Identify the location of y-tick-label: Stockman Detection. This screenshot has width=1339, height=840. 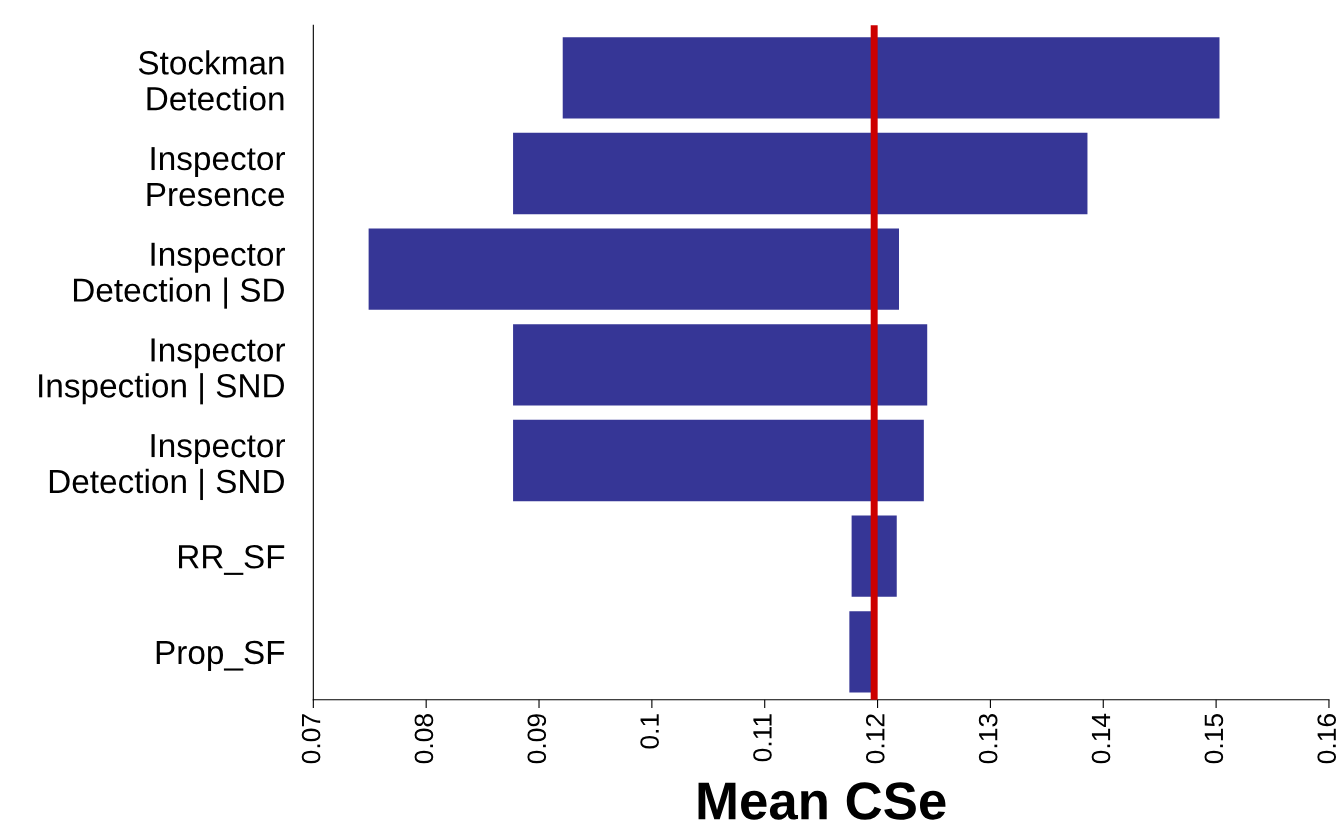
(211, 80).